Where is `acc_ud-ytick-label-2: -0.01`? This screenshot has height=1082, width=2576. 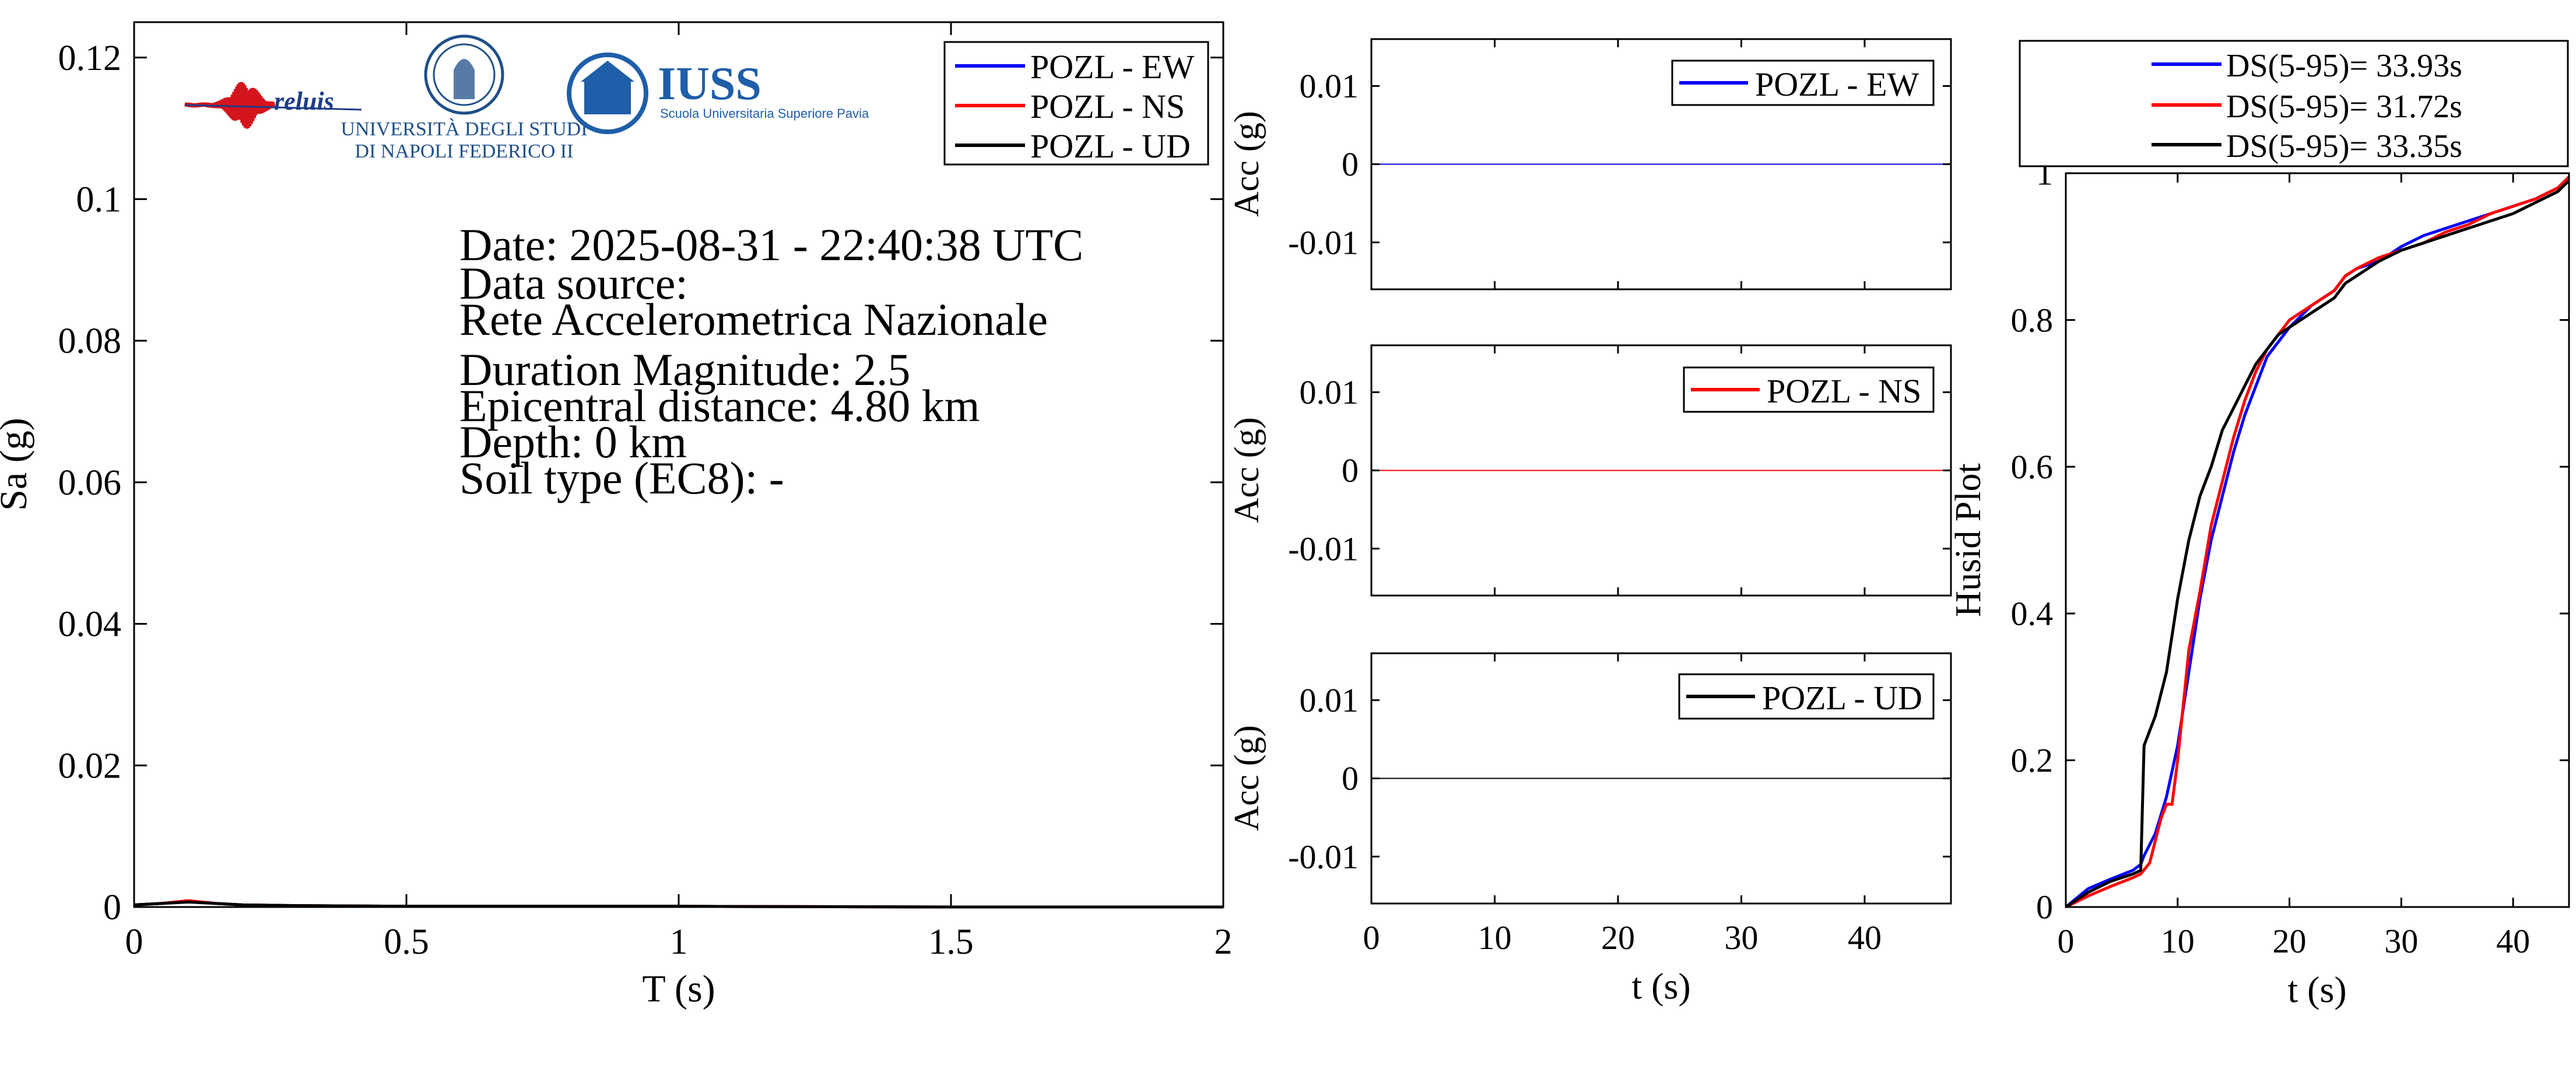 acc_ud-ytick-label-2: -0.01 is located at coordinates (1323, 857).